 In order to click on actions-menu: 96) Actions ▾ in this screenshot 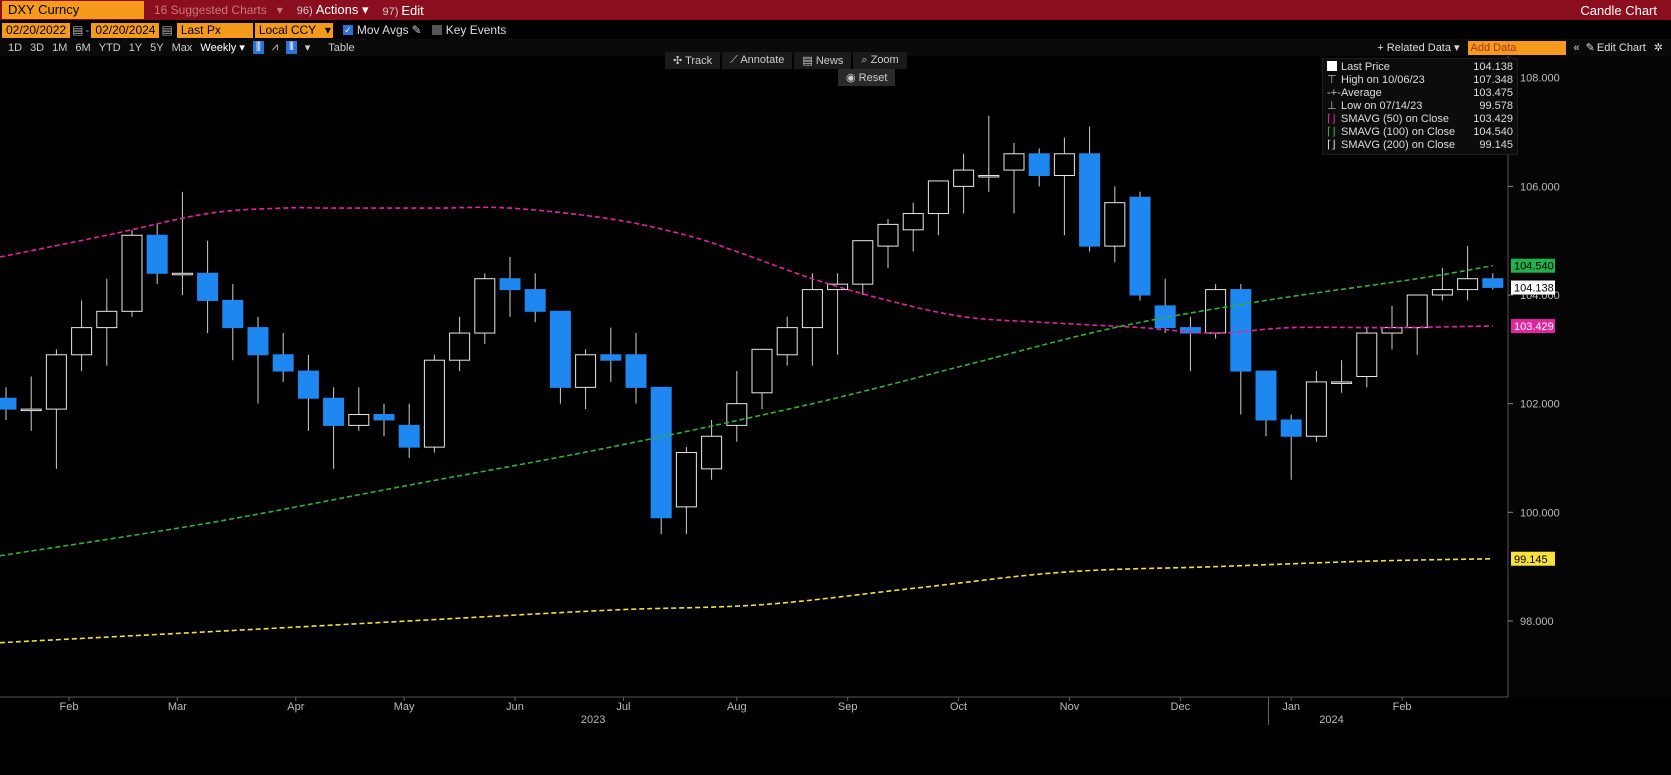, I will do `click(332, 9)`.